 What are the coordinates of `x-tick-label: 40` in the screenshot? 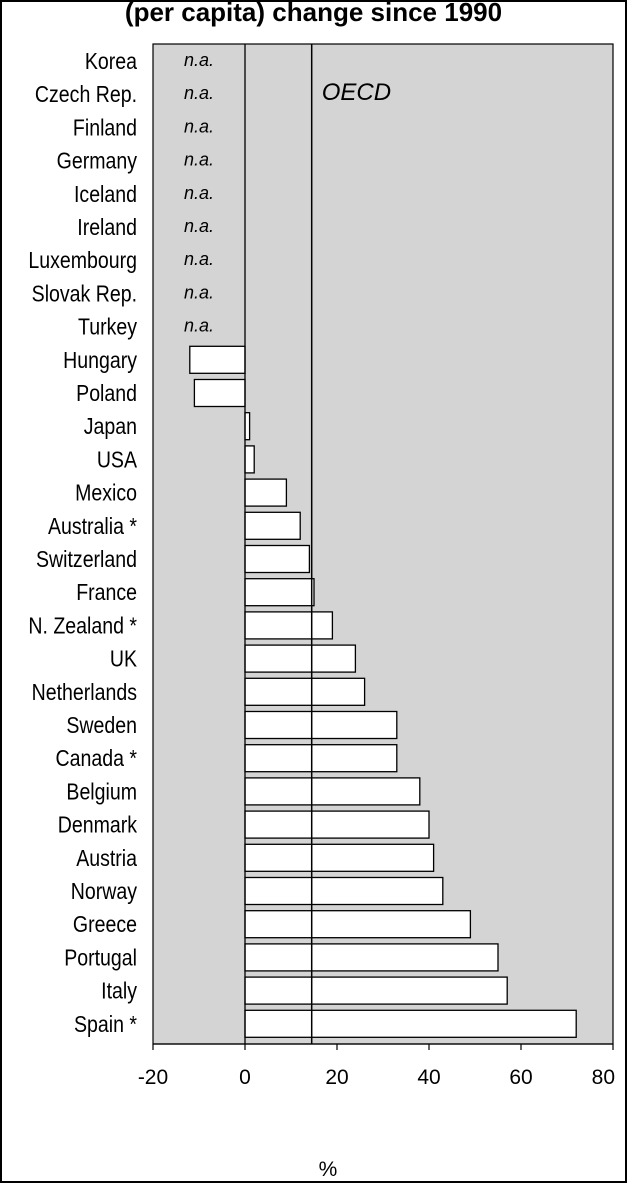 It's located at (428, 1077).